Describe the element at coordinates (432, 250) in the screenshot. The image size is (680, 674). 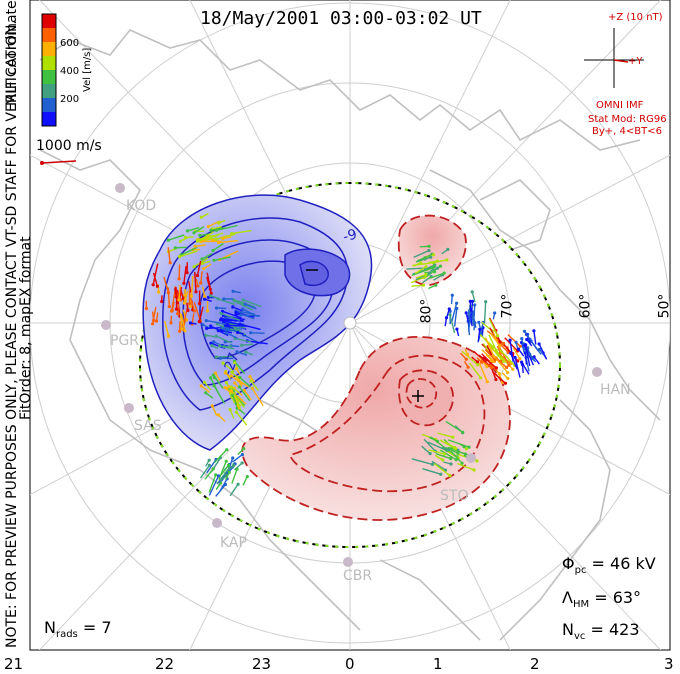
I see `positive-cell-dayside` at that location.